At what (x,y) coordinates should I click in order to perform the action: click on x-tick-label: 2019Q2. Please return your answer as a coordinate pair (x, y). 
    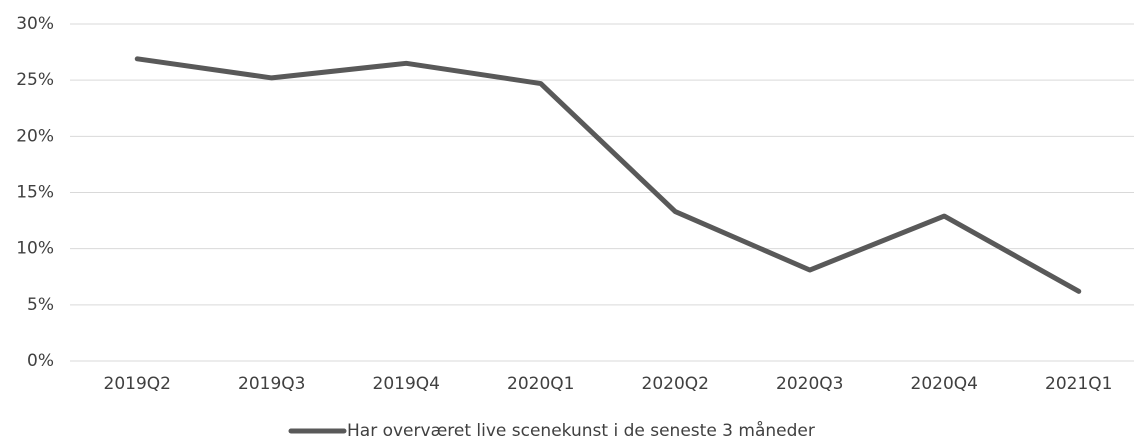
    Looking at the image, I should click on (137, 384).